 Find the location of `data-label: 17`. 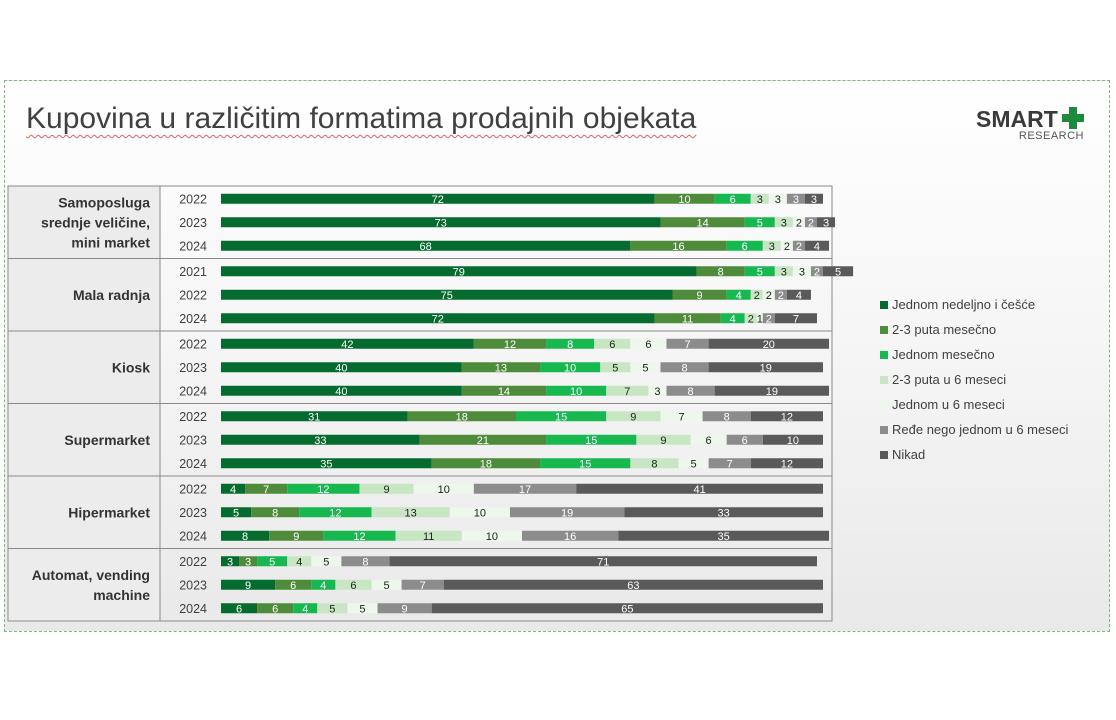

data-label: 17 is located at coordinates (525, 490).